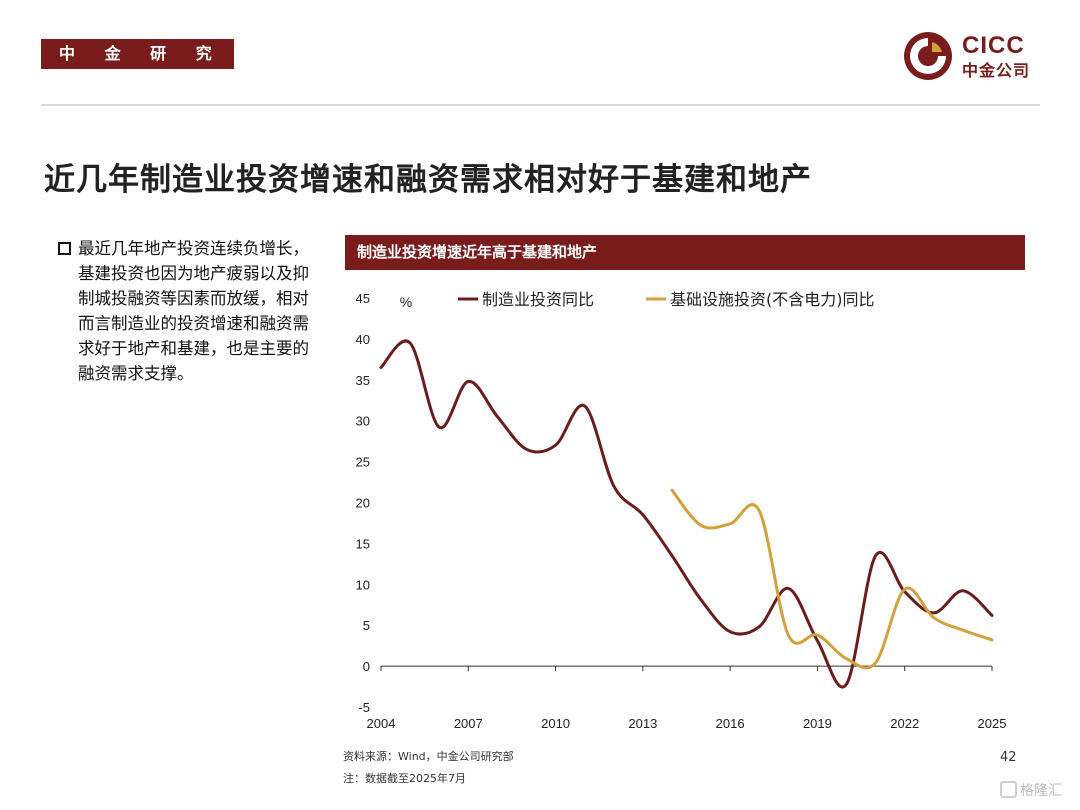 The width and height of the screenshot is (1080, 810). I want to click on source-note: 资料来源：Wind，中金公司研究部, so click(428, 756).